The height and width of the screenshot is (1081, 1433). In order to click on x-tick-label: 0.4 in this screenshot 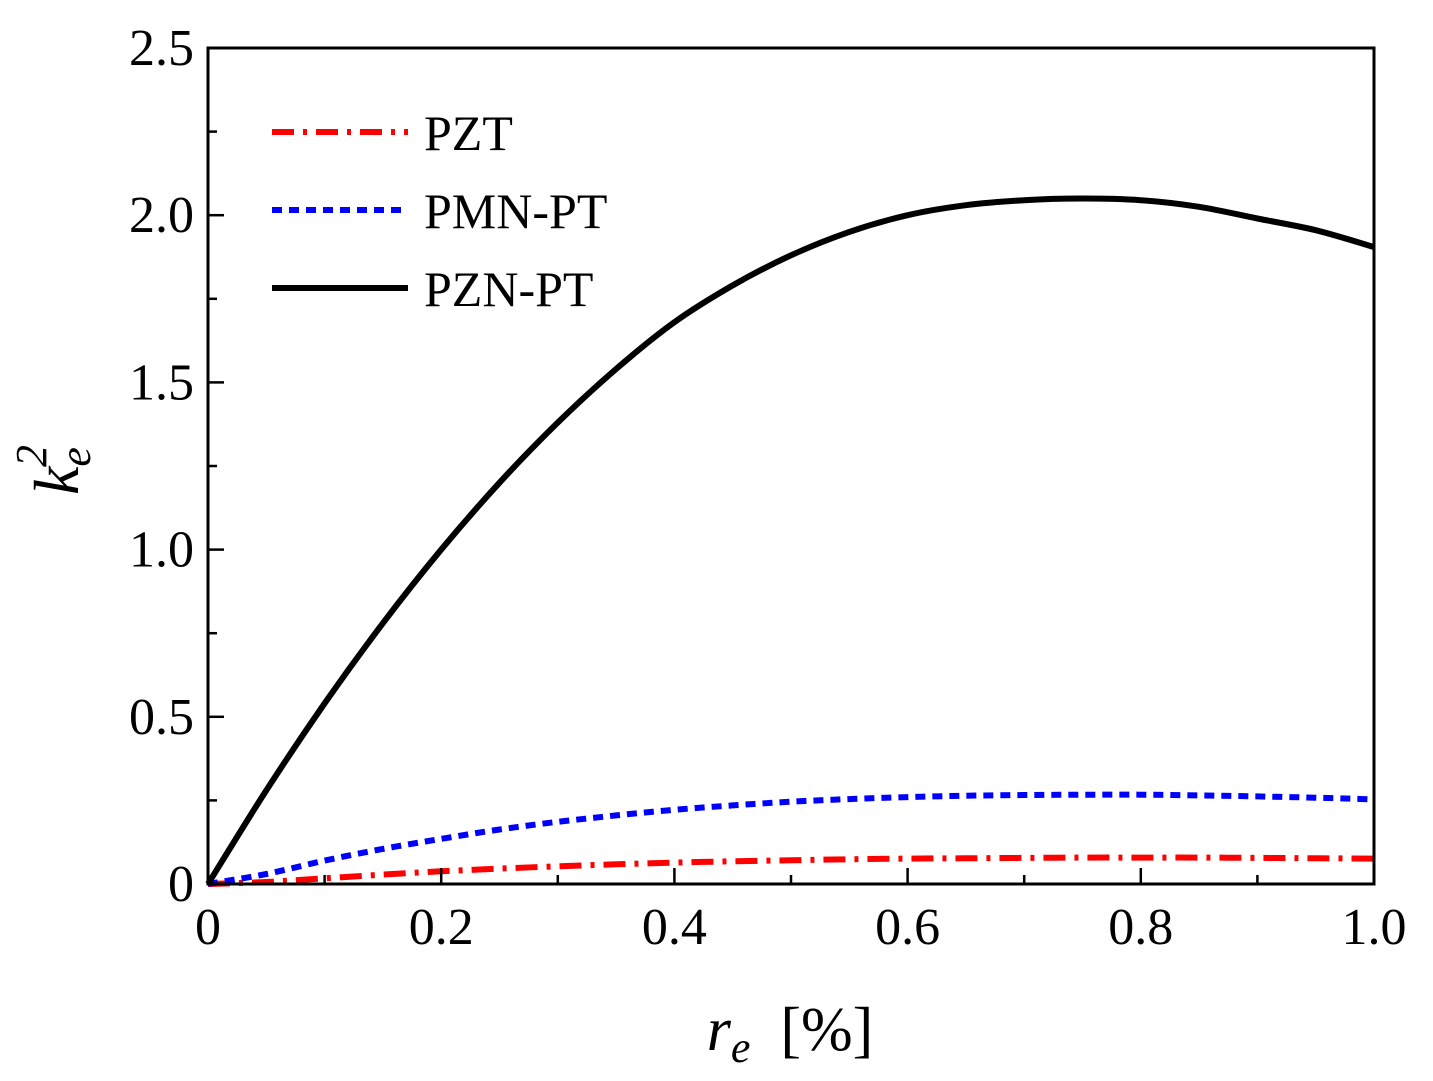, I will do `click(674, 927)`.